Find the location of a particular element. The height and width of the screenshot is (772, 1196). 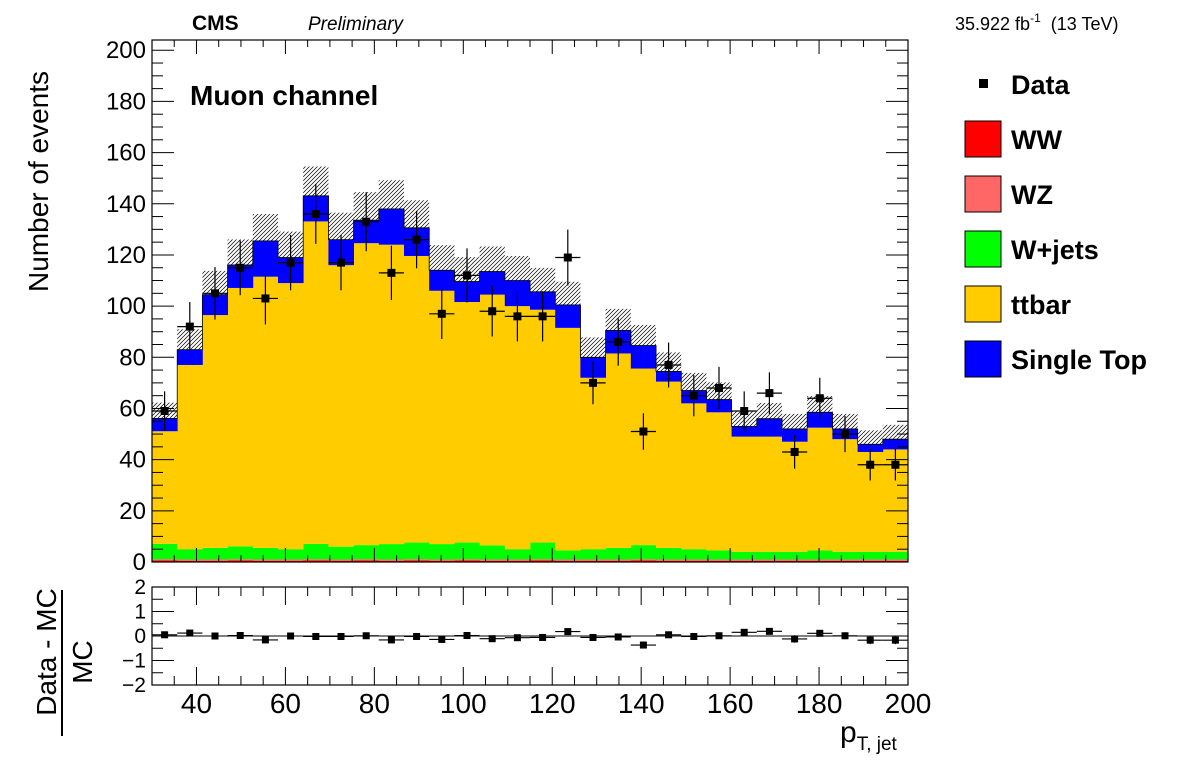

legend-label: WW is located at coordinates (1036, 140).